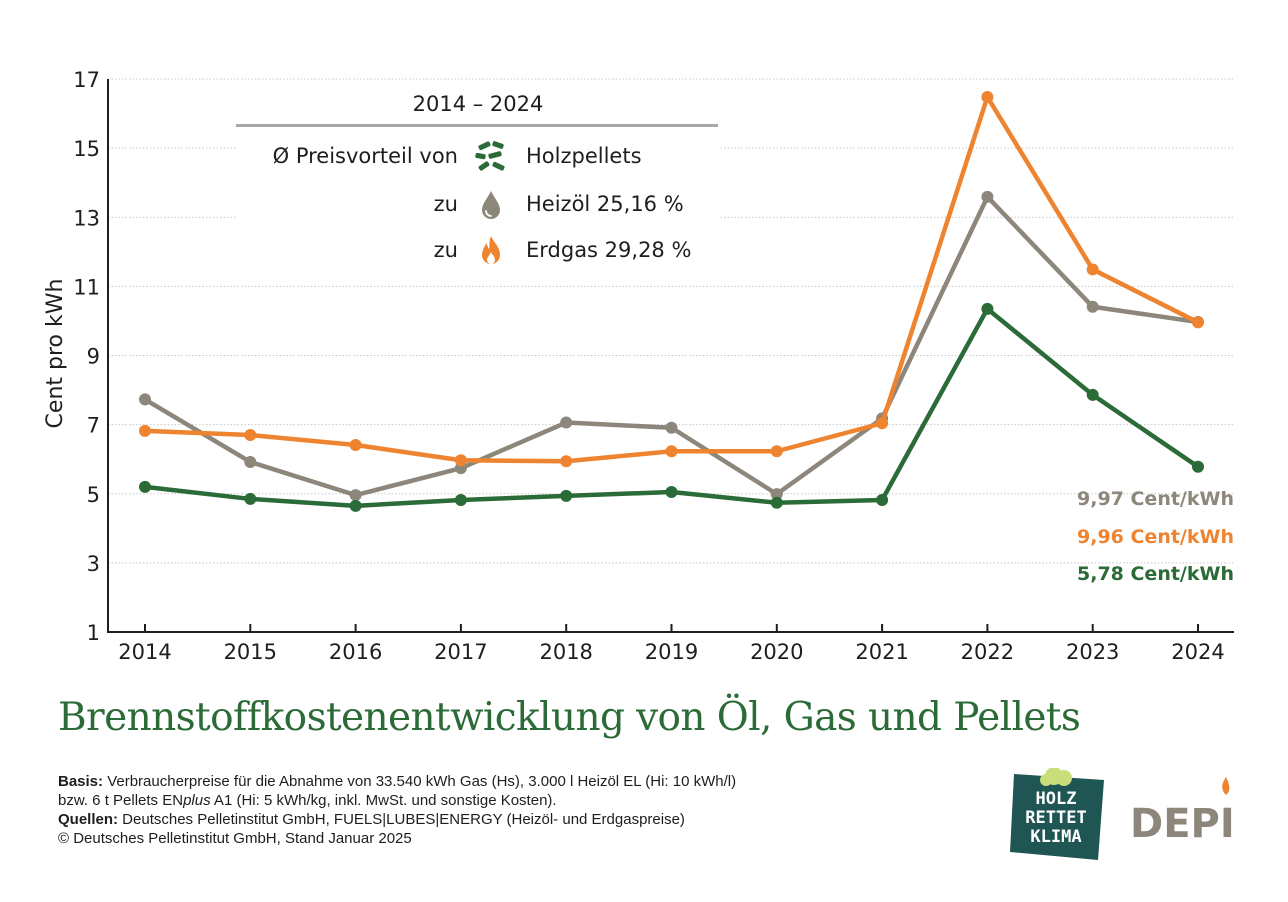 Image resolution: width=1288 pixels, height=902 pixels. I want to click on y-tick-label: 3, so click(93, 564).